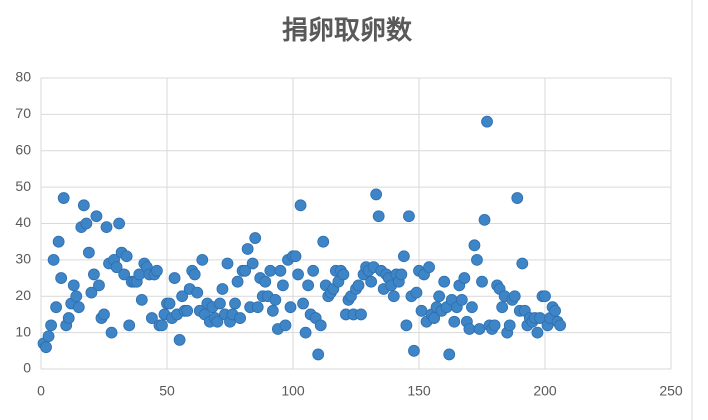  I want to click on x-tick-label: 0, so click(41, 391).